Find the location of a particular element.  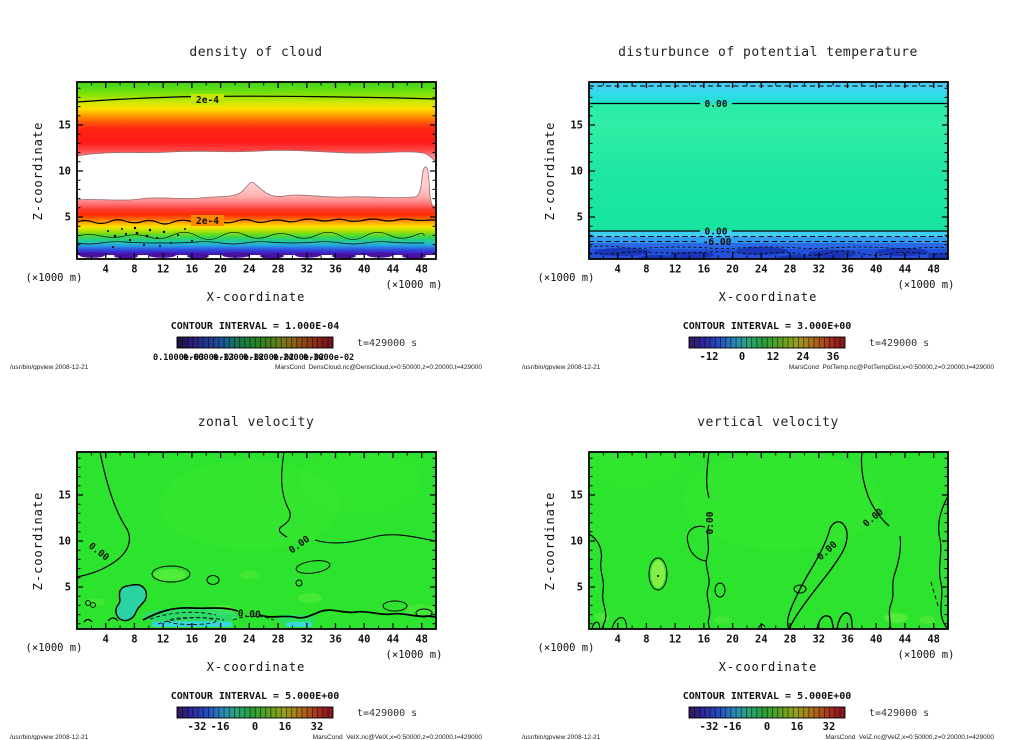

clear-gap-region is located at coordinates (256, 178).